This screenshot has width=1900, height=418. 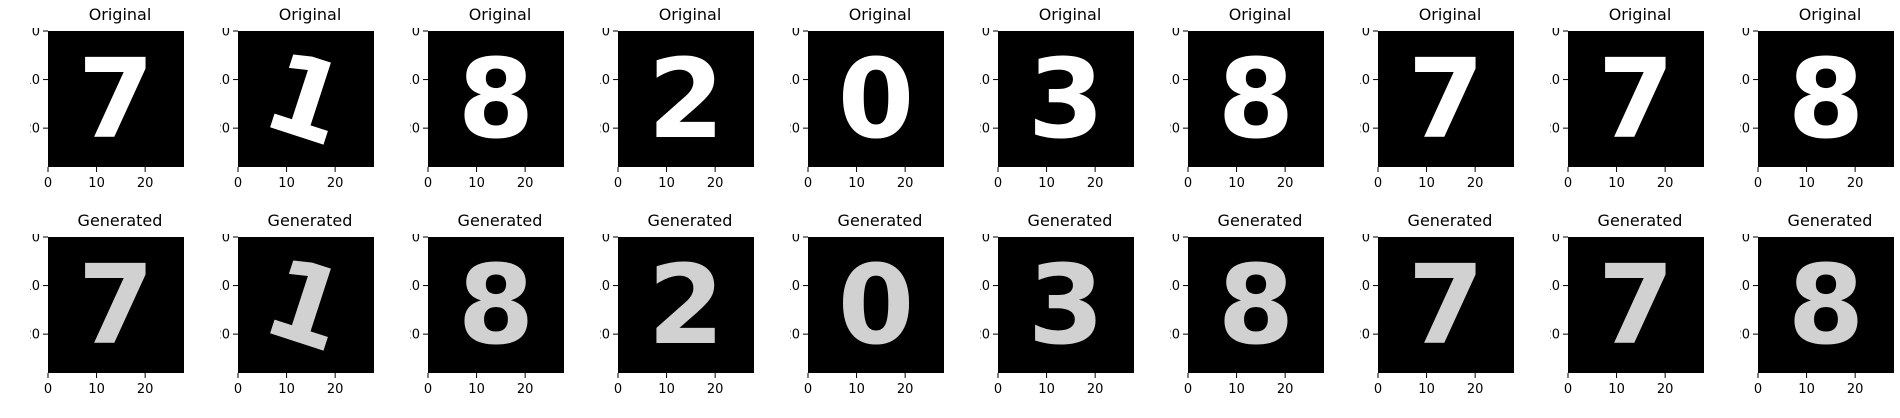 I want to click on generated-panel: Generated 3 0 10 20 0 10 20, so click(x=1066, y=310).